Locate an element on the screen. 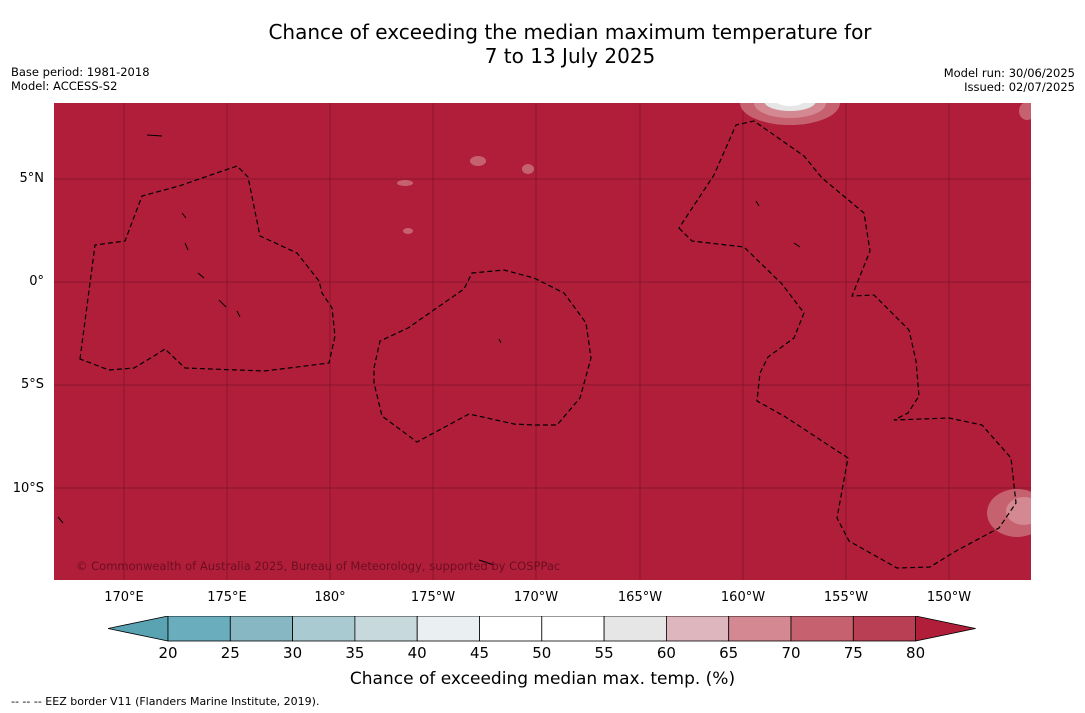 The image size is (1085, 713). meta-left: Base period: 1981-2018 Model: ACCESS-S2 is located at coordinates (80, 79).